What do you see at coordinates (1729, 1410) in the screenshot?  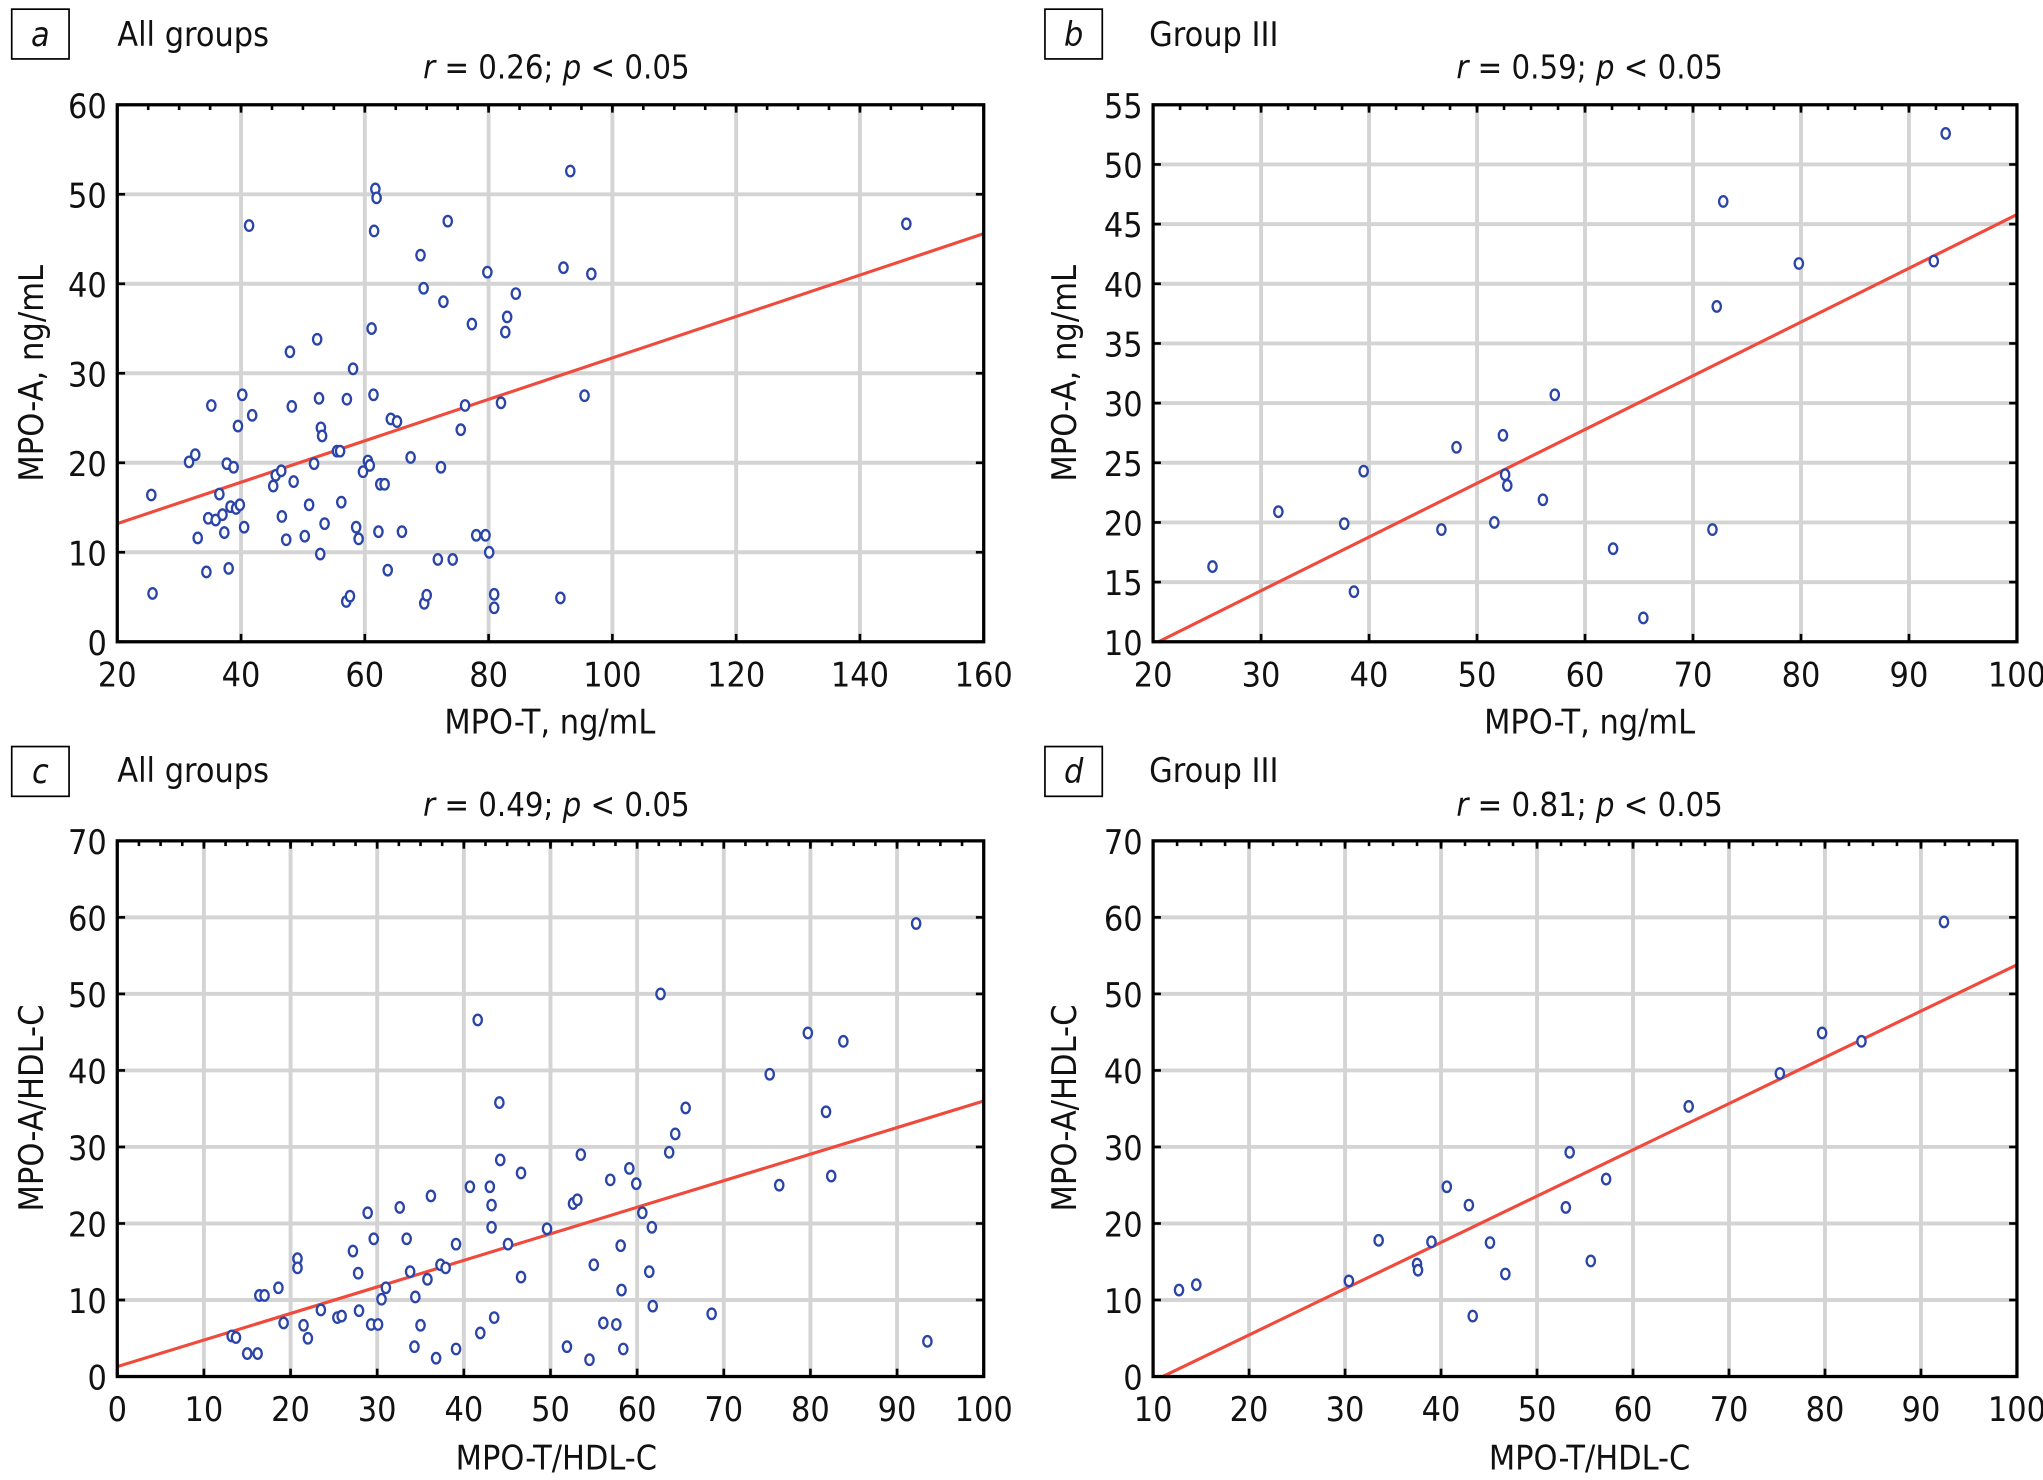 I see `x-tick-label: 70` at bounding box center [1729, 1410].